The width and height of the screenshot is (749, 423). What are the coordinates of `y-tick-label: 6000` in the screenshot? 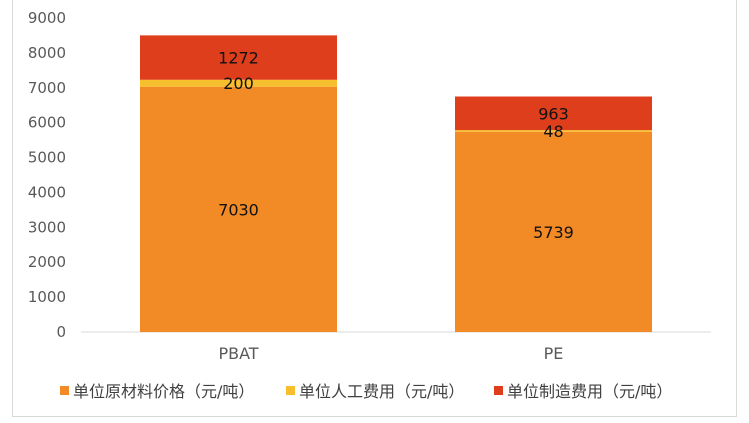 It's located at (47, 123).